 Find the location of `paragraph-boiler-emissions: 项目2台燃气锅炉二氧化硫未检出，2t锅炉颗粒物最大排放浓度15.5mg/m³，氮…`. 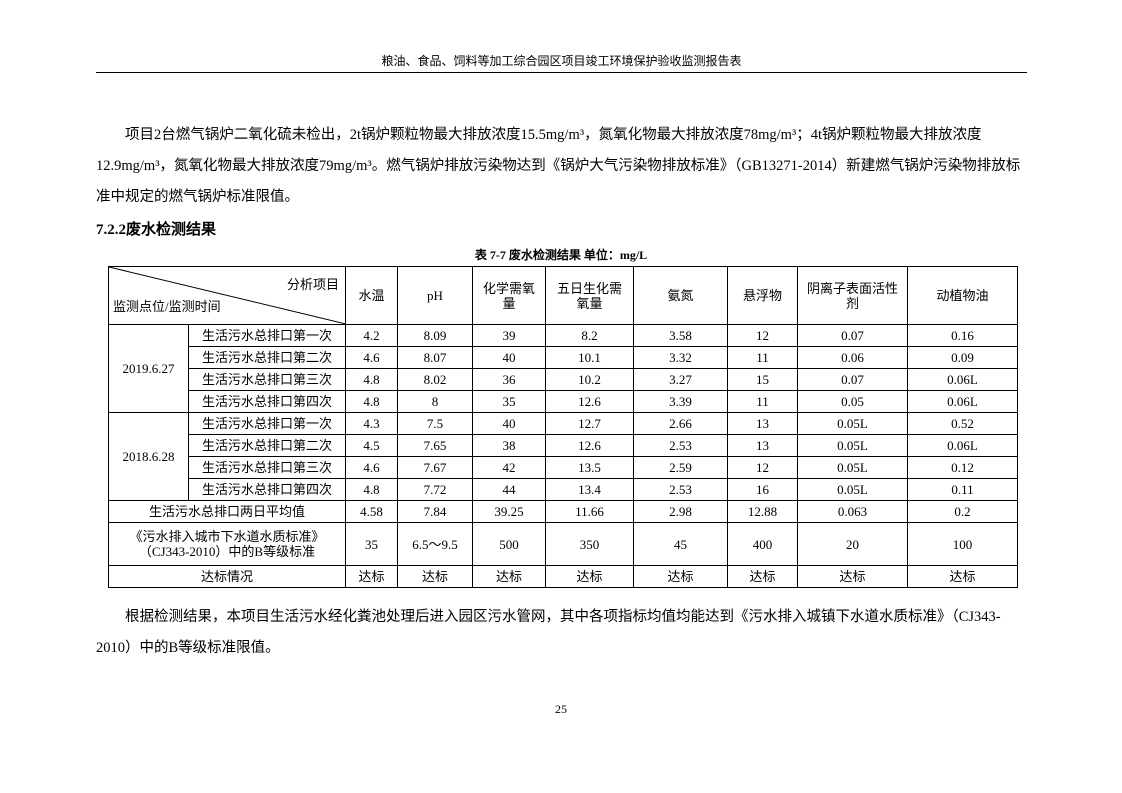

paragraph-boiler-emissions: 项目2台燃气锅炉二氧化硫未检出，2t锅炉颗粒物最大排放浓度15.5mg/m³，氮… is located at coordinates (558, 166).